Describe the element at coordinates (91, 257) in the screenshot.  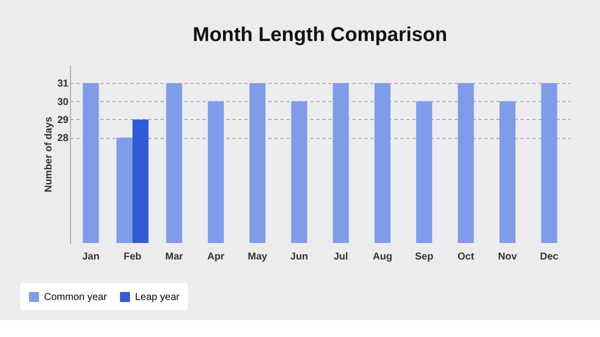
I see `x-tick-label: Jan` at that location.